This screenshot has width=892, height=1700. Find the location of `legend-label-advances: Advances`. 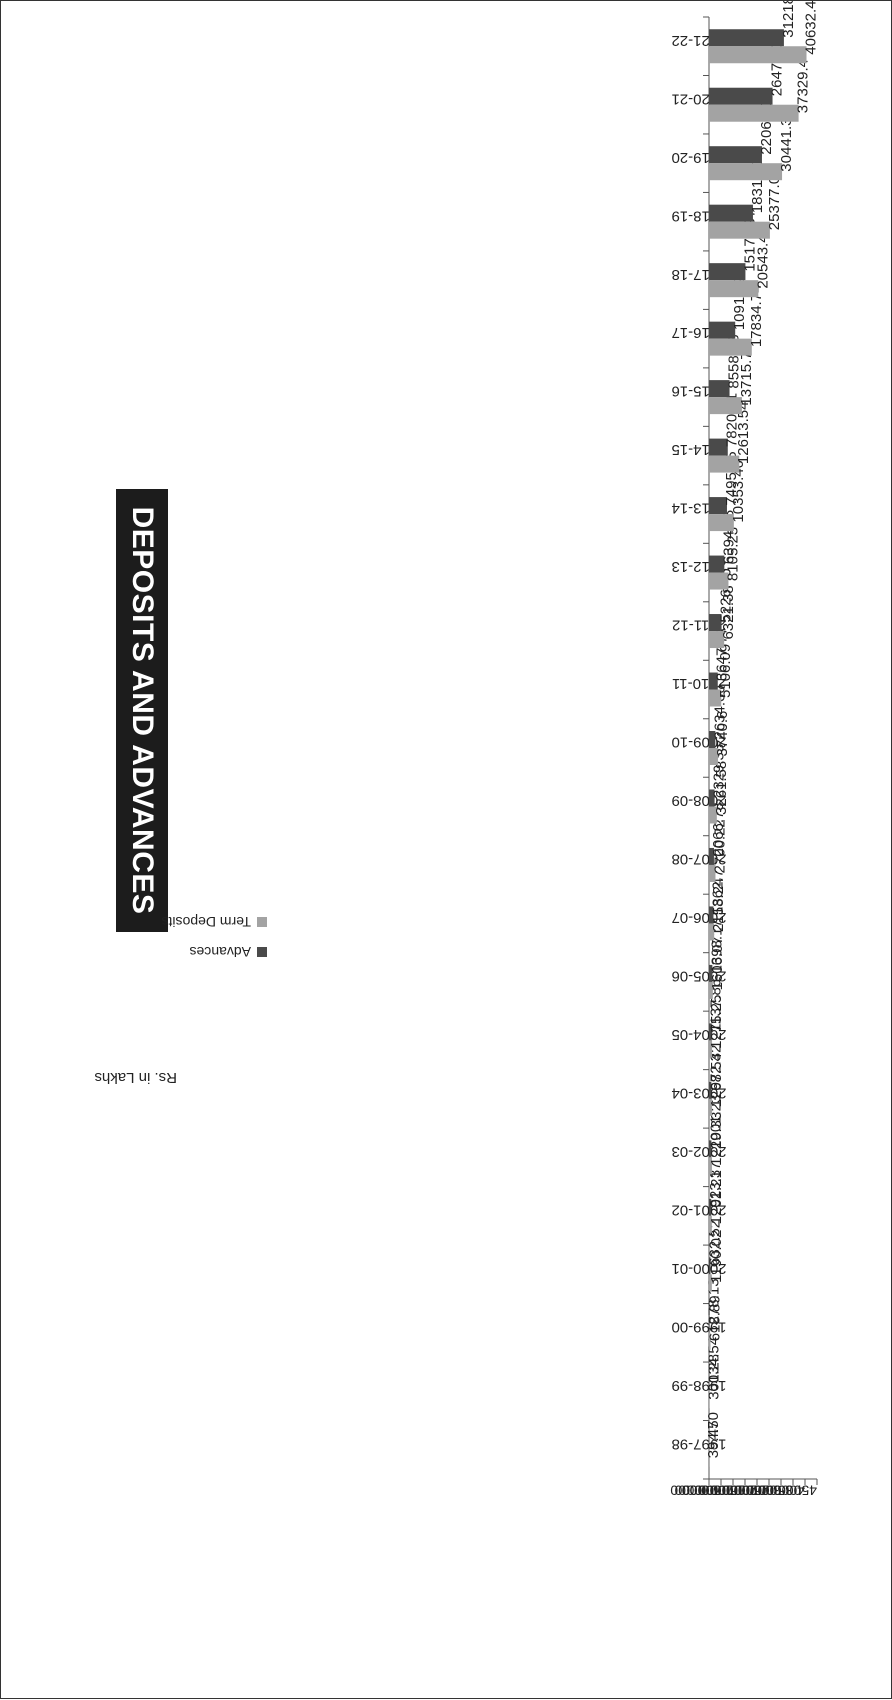

legend-label-advances: Advances is located at coordinates (220, 952).